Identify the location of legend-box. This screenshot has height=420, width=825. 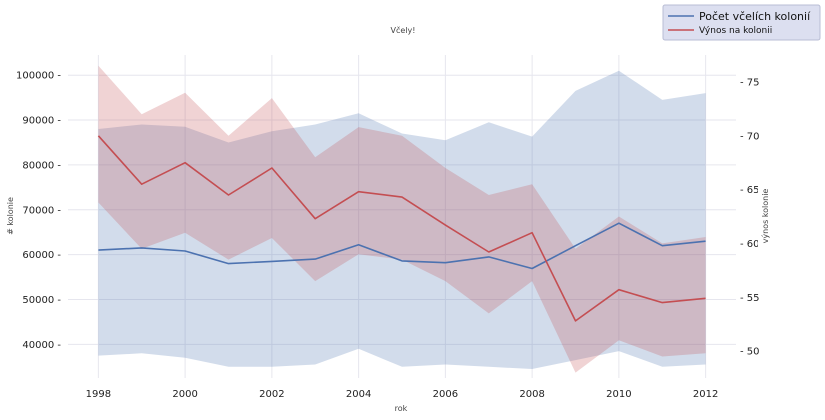
(741, 22).